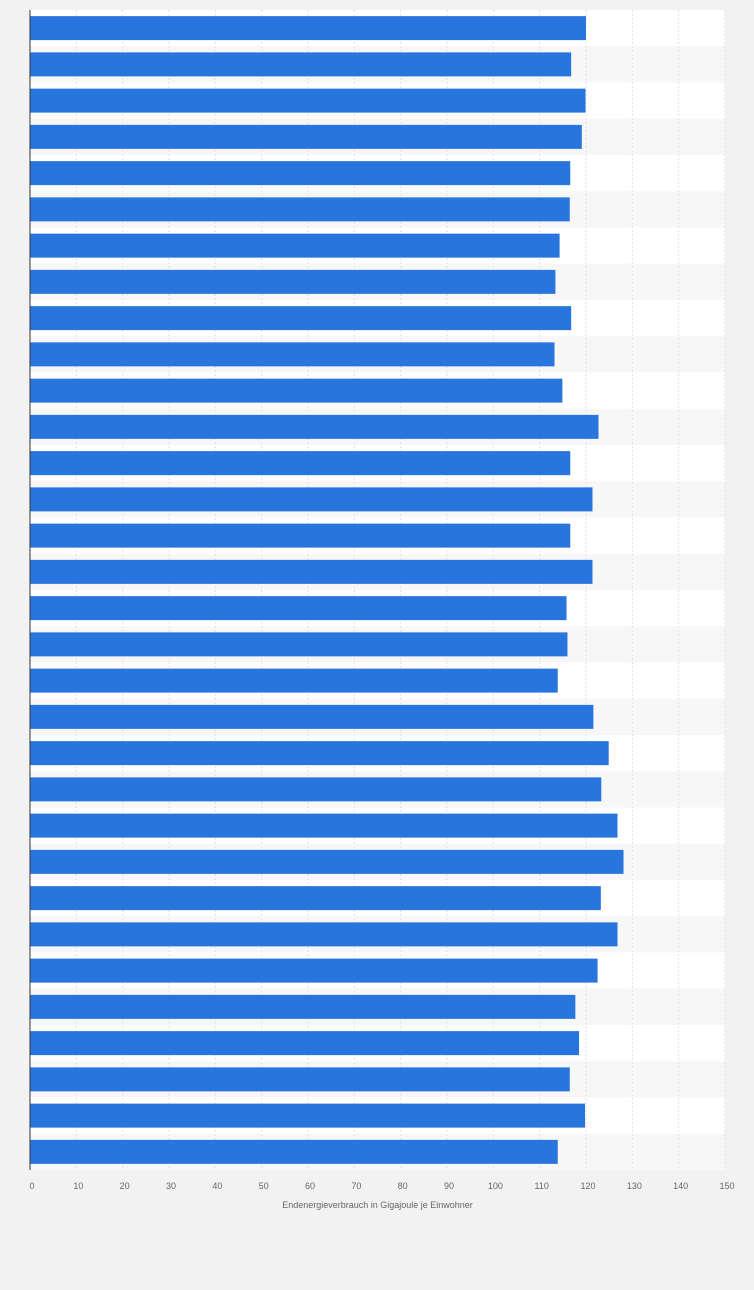  Describe the element at coordinates (541, 1186) in the screenshot. I see `x-tick-label: 110` at that location.